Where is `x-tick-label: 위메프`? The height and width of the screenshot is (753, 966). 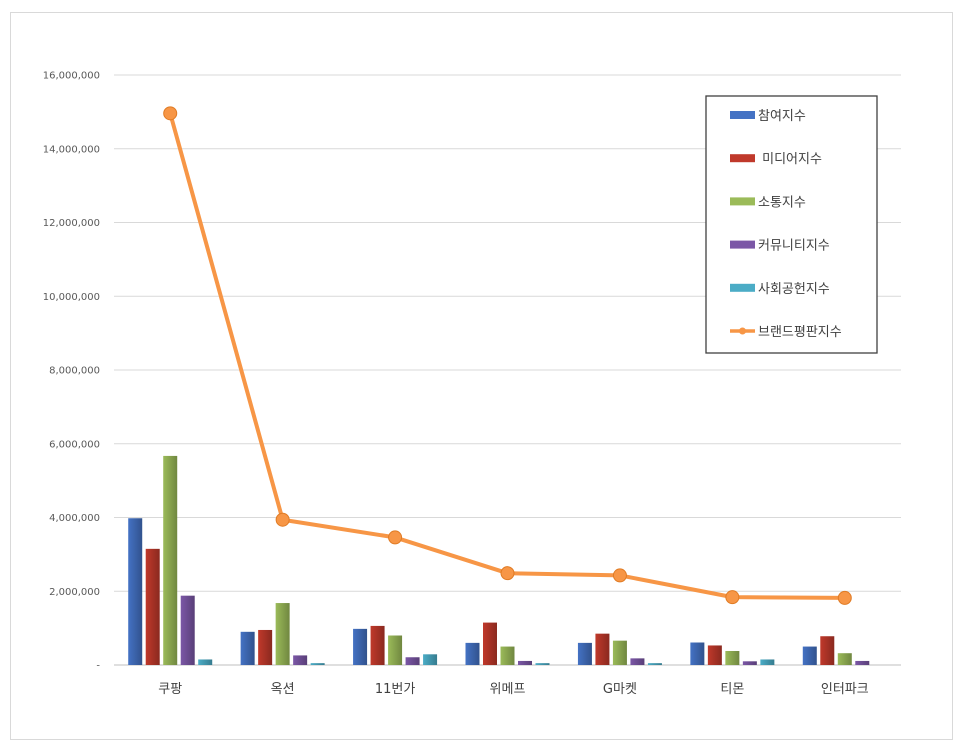
x-tick-label: 위메프 is located at coordinates (508, 689).